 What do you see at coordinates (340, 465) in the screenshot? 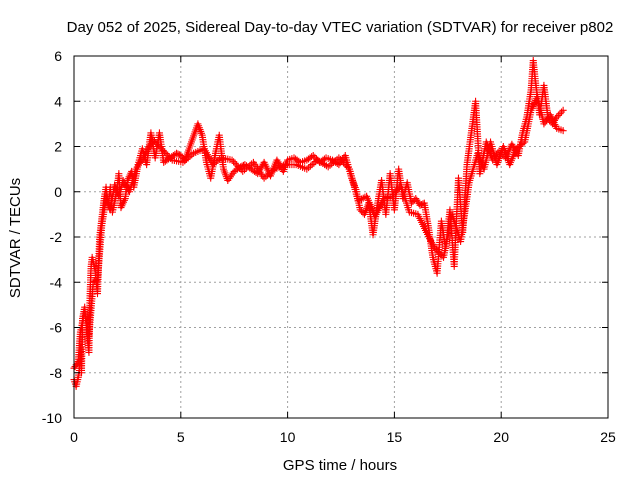
I see `x-axis-label: GPS time / hours` at bounding box center [340, 465].